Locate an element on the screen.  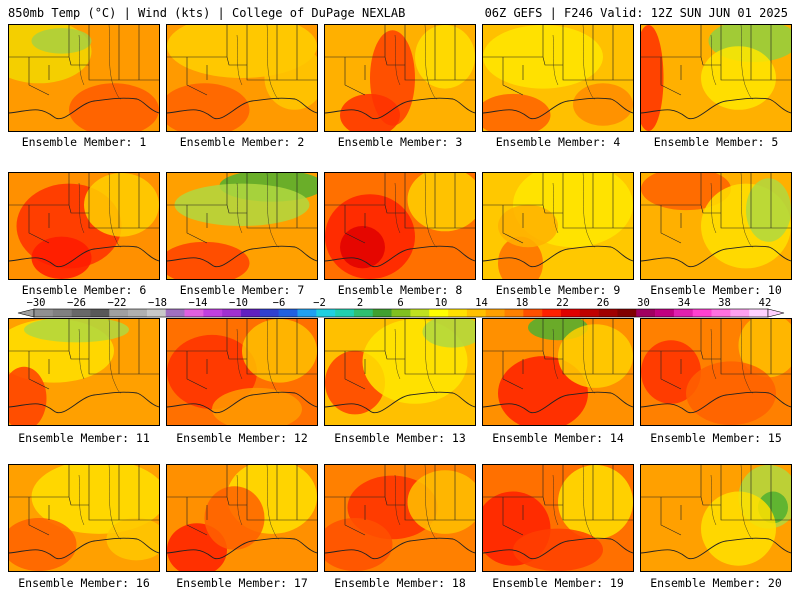
ensemble-member-label: Ensemble Member: 19 is located at coordinates (558, 583).